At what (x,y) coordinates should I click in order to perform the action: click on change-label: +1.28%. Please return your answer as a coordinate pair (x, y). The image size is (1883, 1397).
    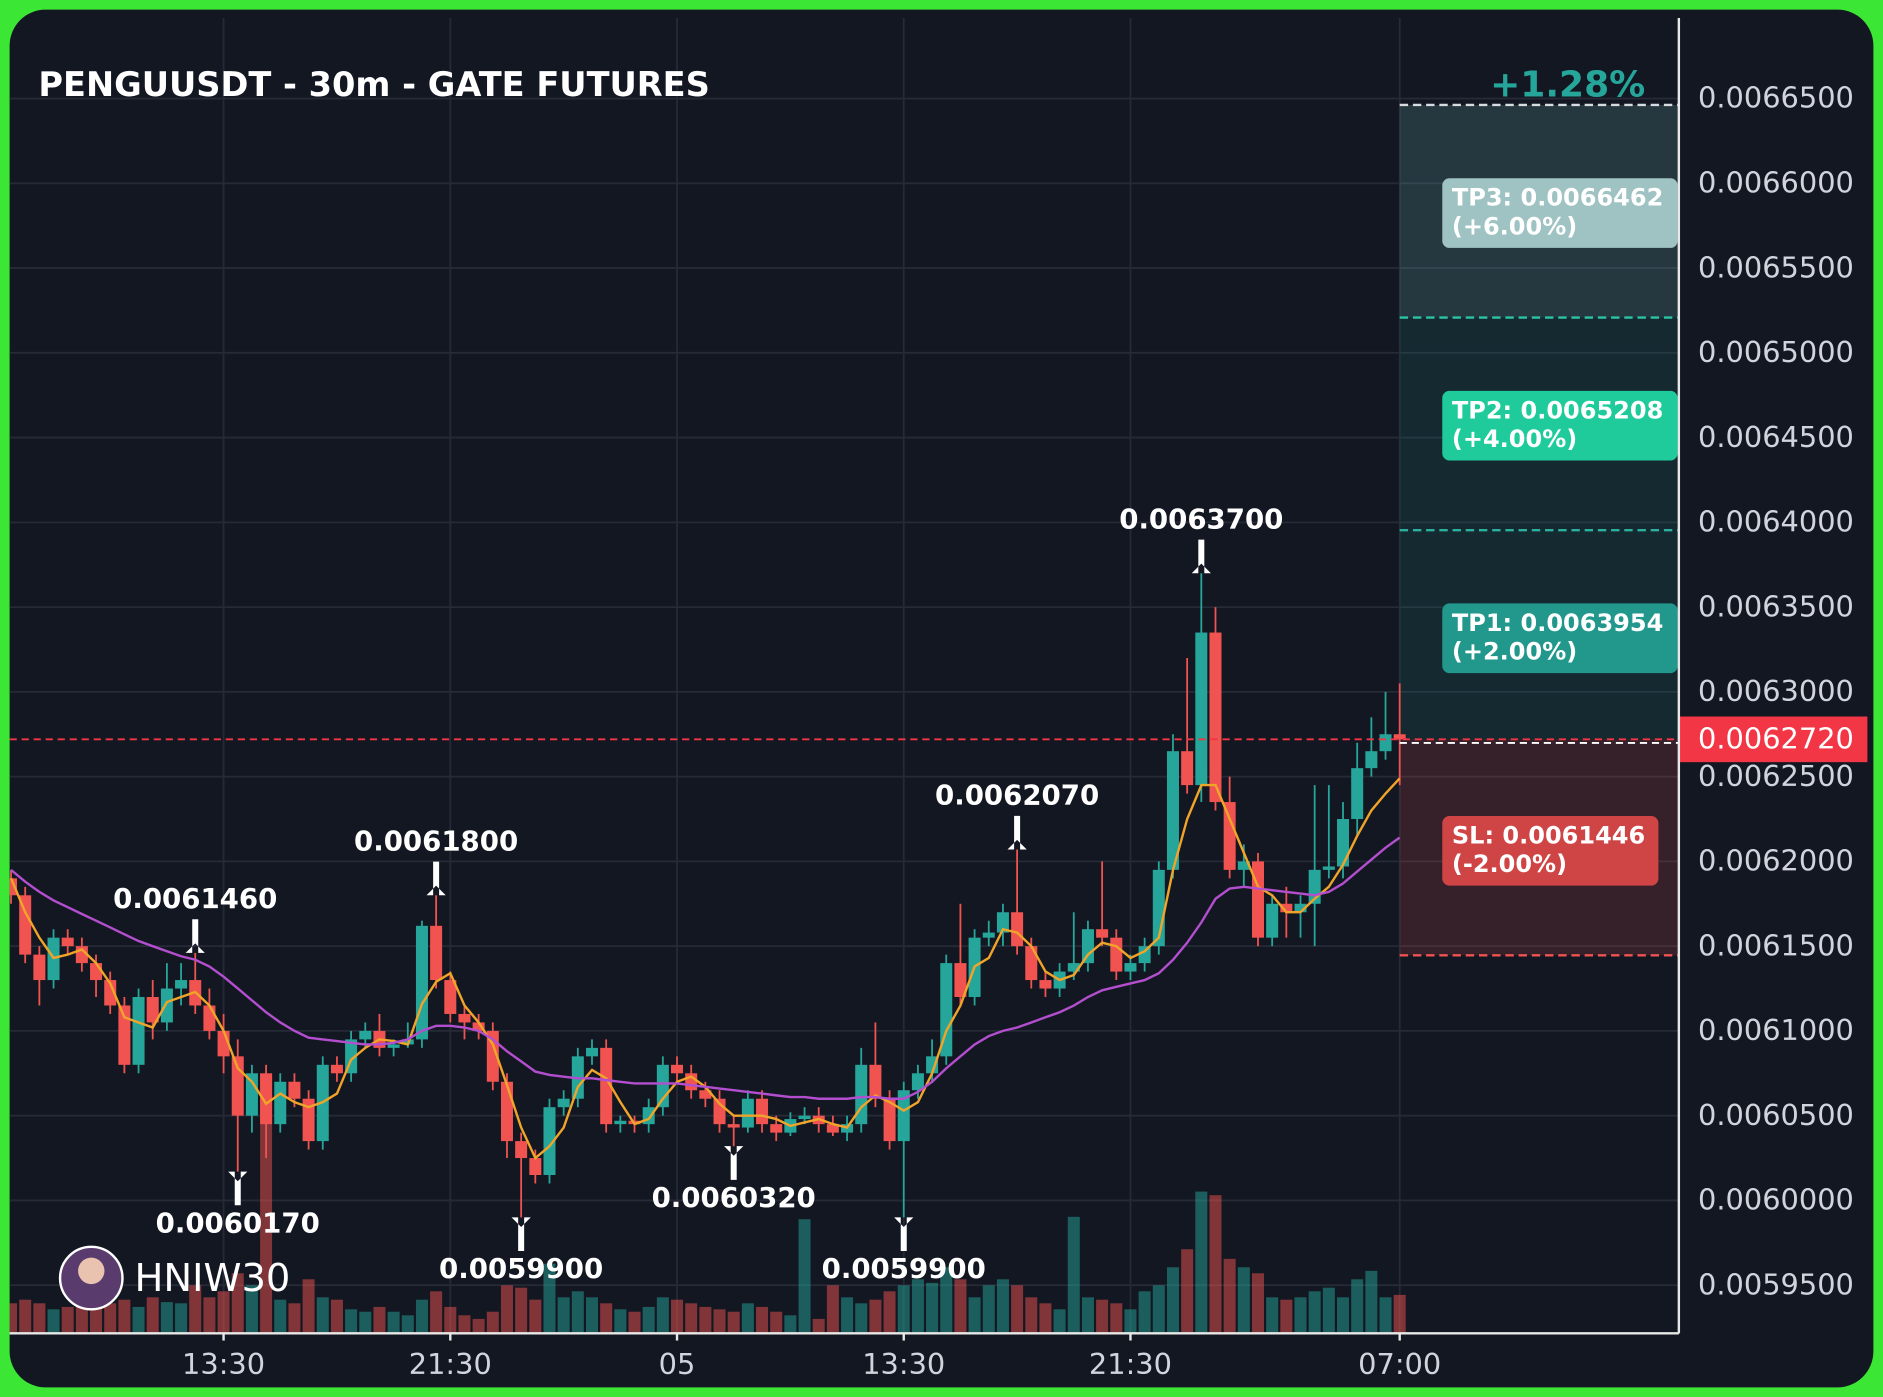
    Looking at the image, I should click on (1567, 84).